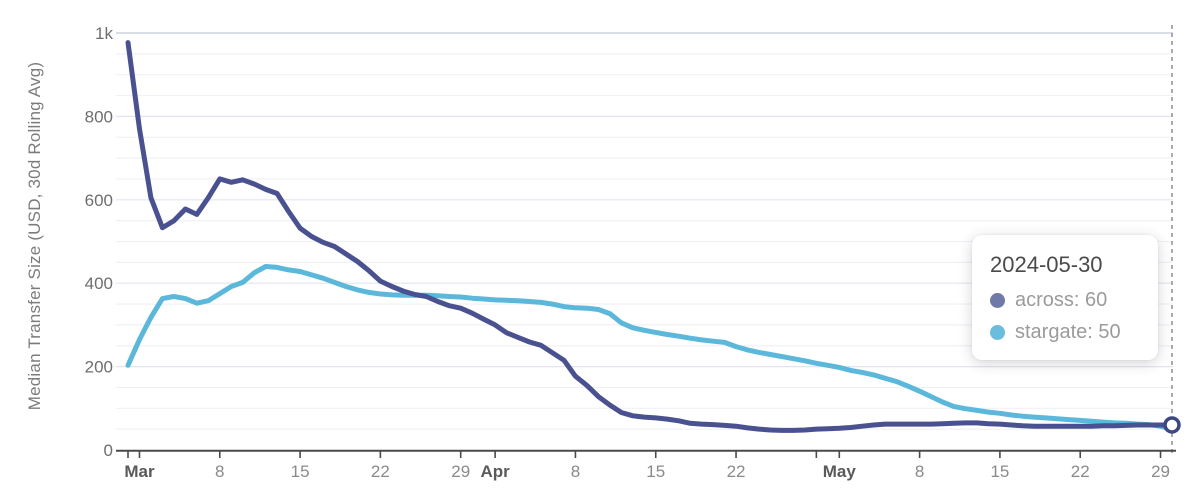 The image size is (1200, 503). I want to click on tooltip-row-stargate: stargate: 50, so click(1065, 332).